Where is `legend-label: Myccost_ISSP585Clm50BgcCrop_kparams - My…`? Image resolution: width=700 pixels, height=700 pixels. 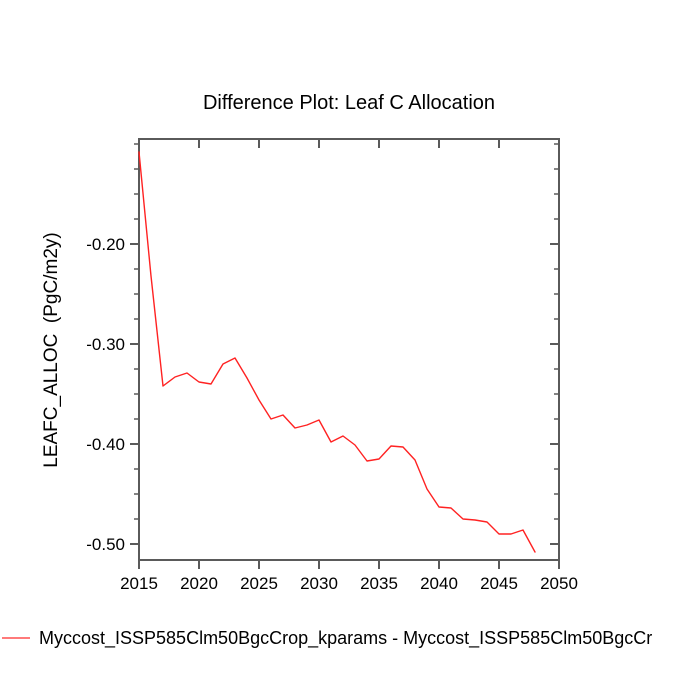 legend-label: Myccost_ISSP585Clm50BgcCrop_kparams - My… is located at coordinates (346, 638).